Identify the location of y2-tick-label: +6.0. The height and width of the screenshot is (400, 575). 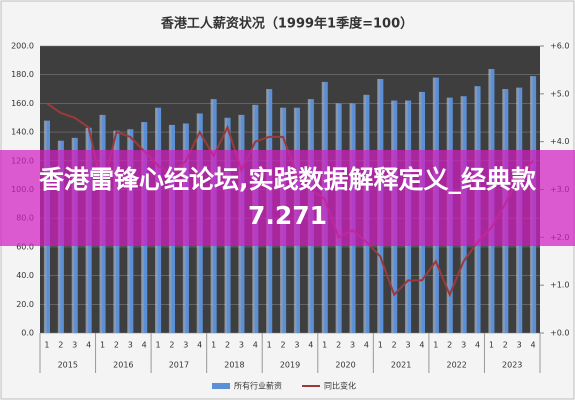
(559, 46).